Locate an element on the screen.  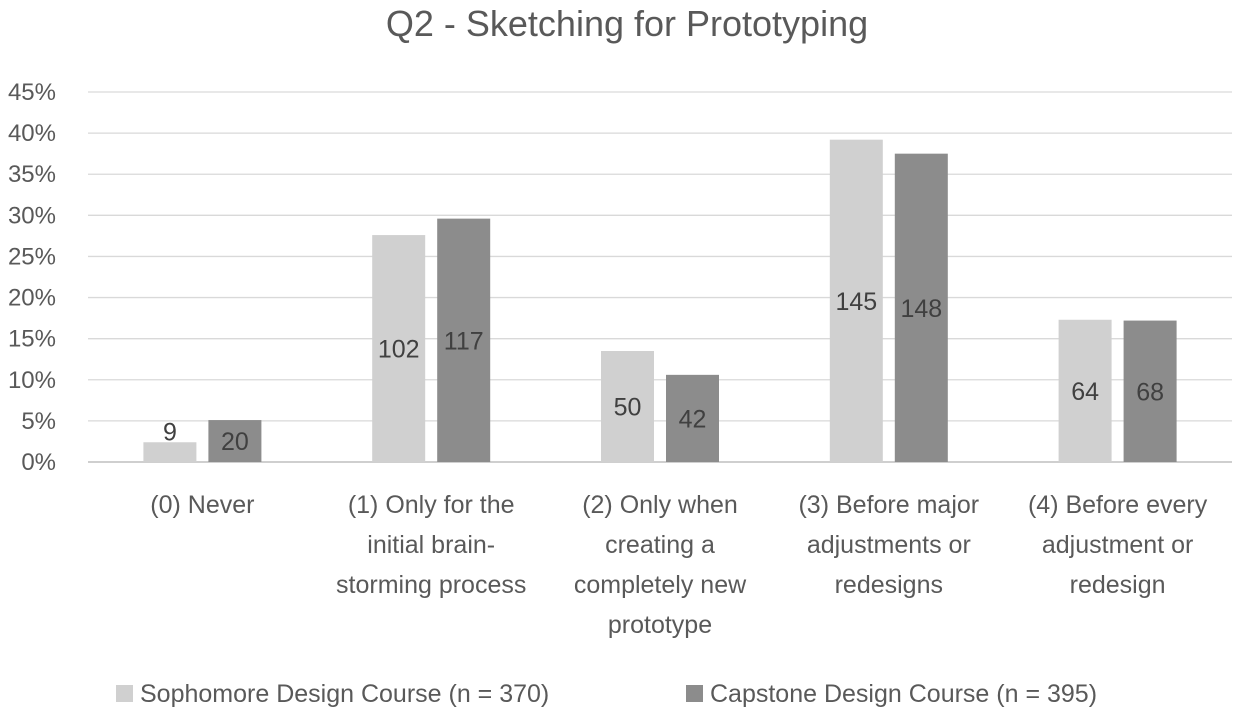
data-label: 64 is located at coordinates (1085, 392).